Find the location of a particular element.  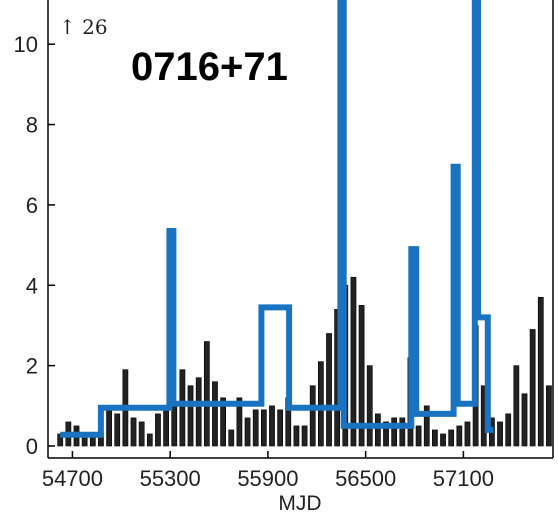

x-tick-label: 57100 is located at coordinates (463, 478).